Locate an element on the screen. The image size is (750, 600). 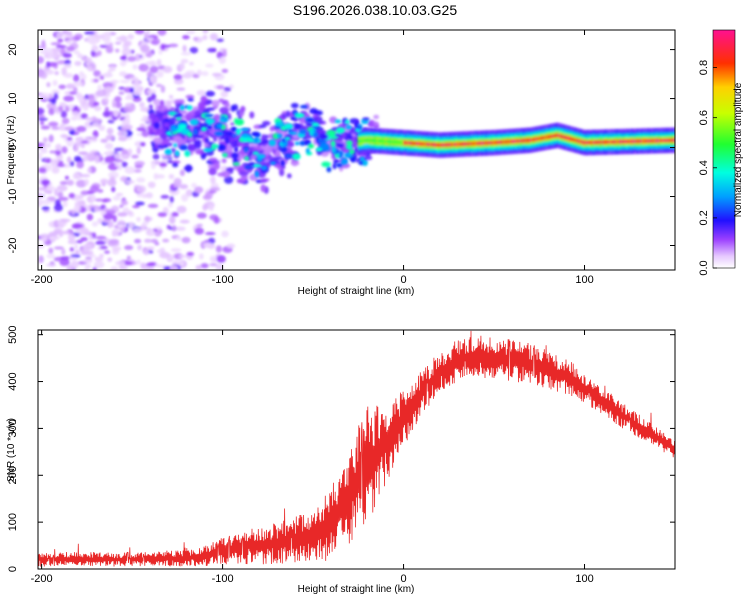
x-tick-label: 100 is located at coordinates (584, 280).